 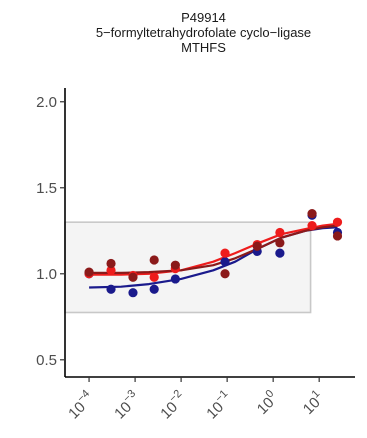 What do you see at coordinates (203, 17) in the screenshot?
I see `title-line-accession: P49914` at bounding box center [203, 17].